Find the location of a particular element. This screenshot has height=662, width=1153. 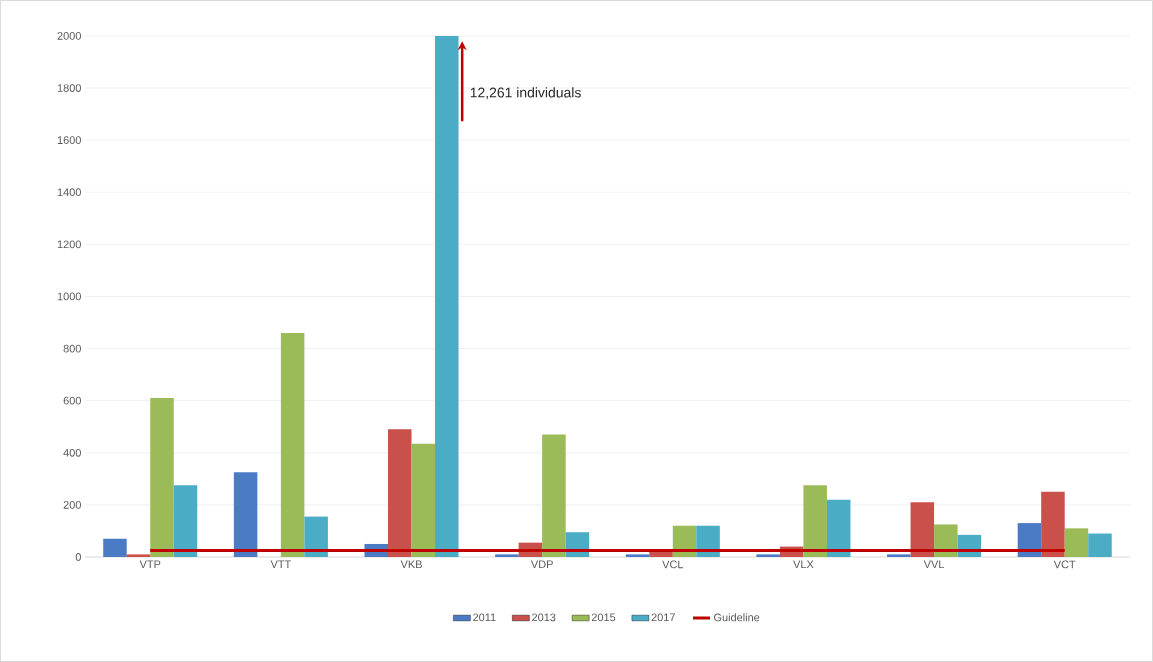

y-tick-label: 1200 is located at coordinates (69, 244).